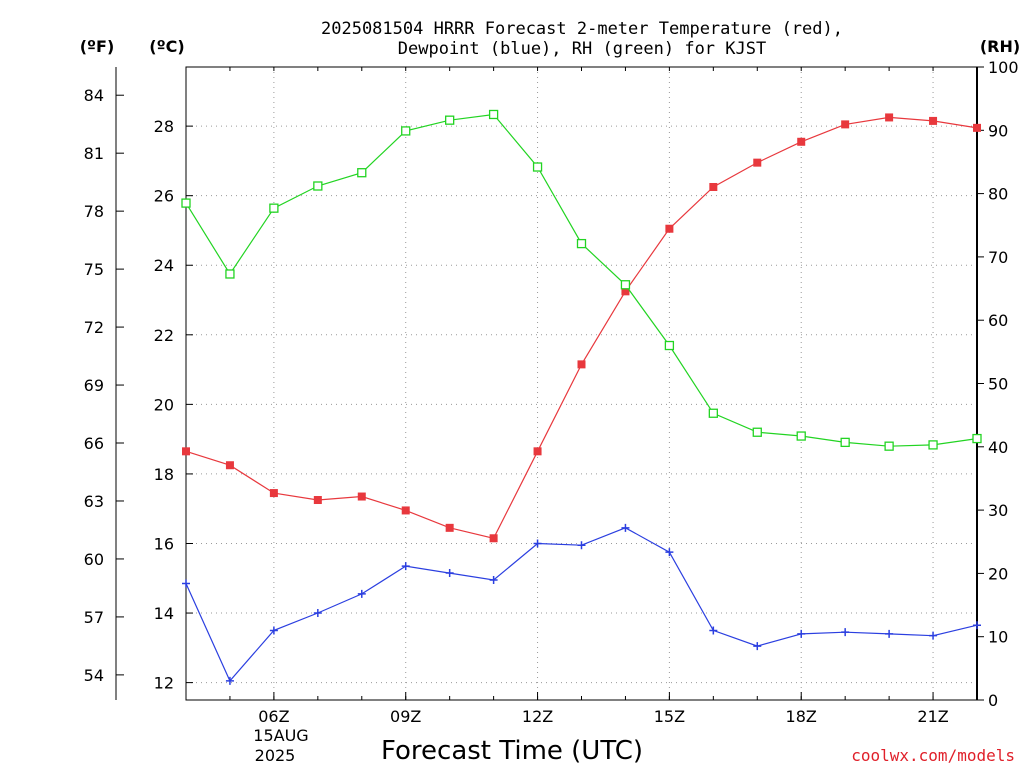 Image resolution: width=1024 pixels, height=768 pixels. What do you see at coordinates (998, 320) in the screenshot?
I see `rh-tick-label: 60` at bounding box center [998, 320].